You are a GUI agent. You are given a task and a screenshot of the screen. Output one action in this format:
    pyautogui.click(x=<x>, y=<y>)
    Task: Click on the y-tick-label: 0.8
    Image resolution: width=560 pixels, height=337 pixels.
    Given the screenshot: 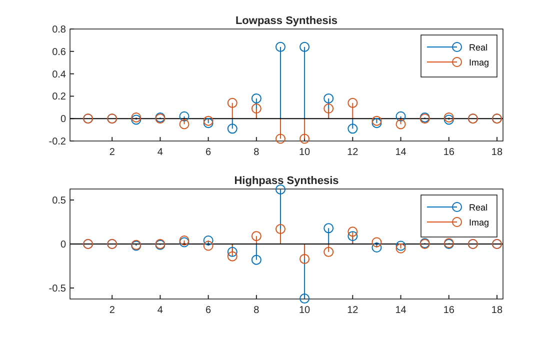 What is the action you would take?
    pyautogui.click(x=59, y=30)
    